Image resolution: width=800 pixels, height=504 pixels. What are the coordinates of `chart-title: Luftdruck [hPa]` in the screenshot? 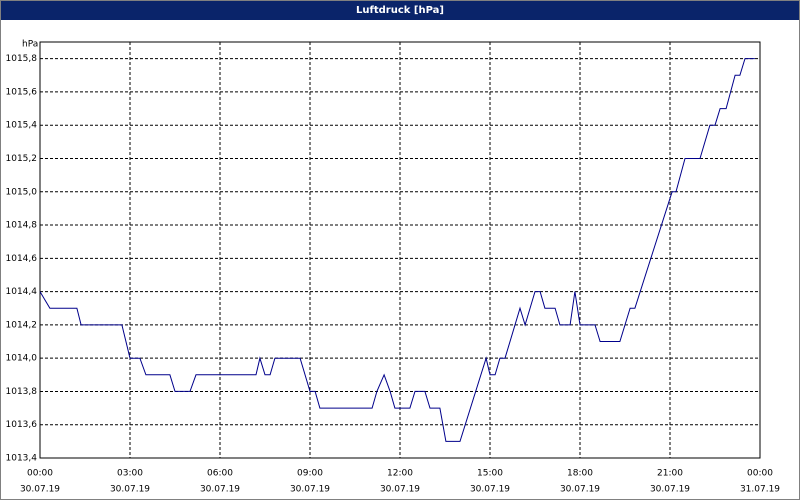 It's located at (400, 10).